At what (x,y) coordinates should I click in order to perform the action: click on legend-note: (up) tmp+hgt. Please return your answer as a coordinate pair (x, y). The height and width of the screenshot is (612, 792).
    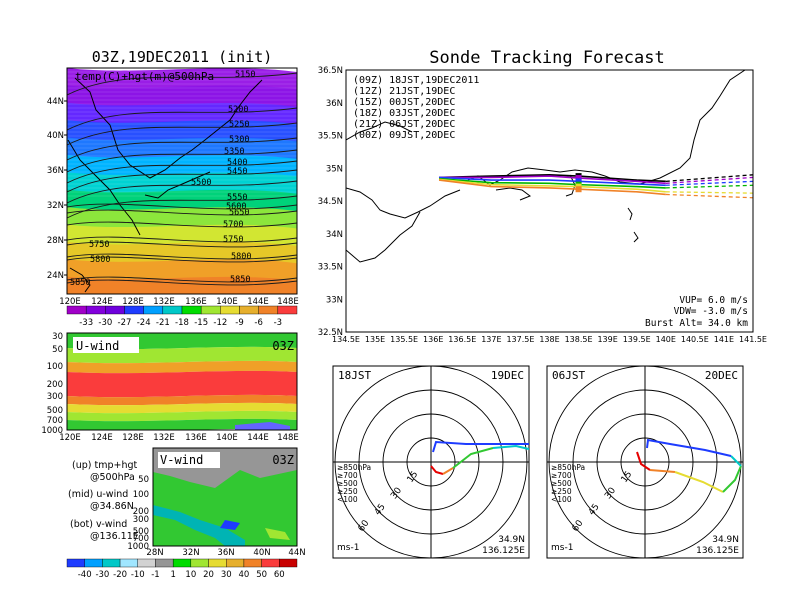
    Looking at the image, I should click on (105, 465).